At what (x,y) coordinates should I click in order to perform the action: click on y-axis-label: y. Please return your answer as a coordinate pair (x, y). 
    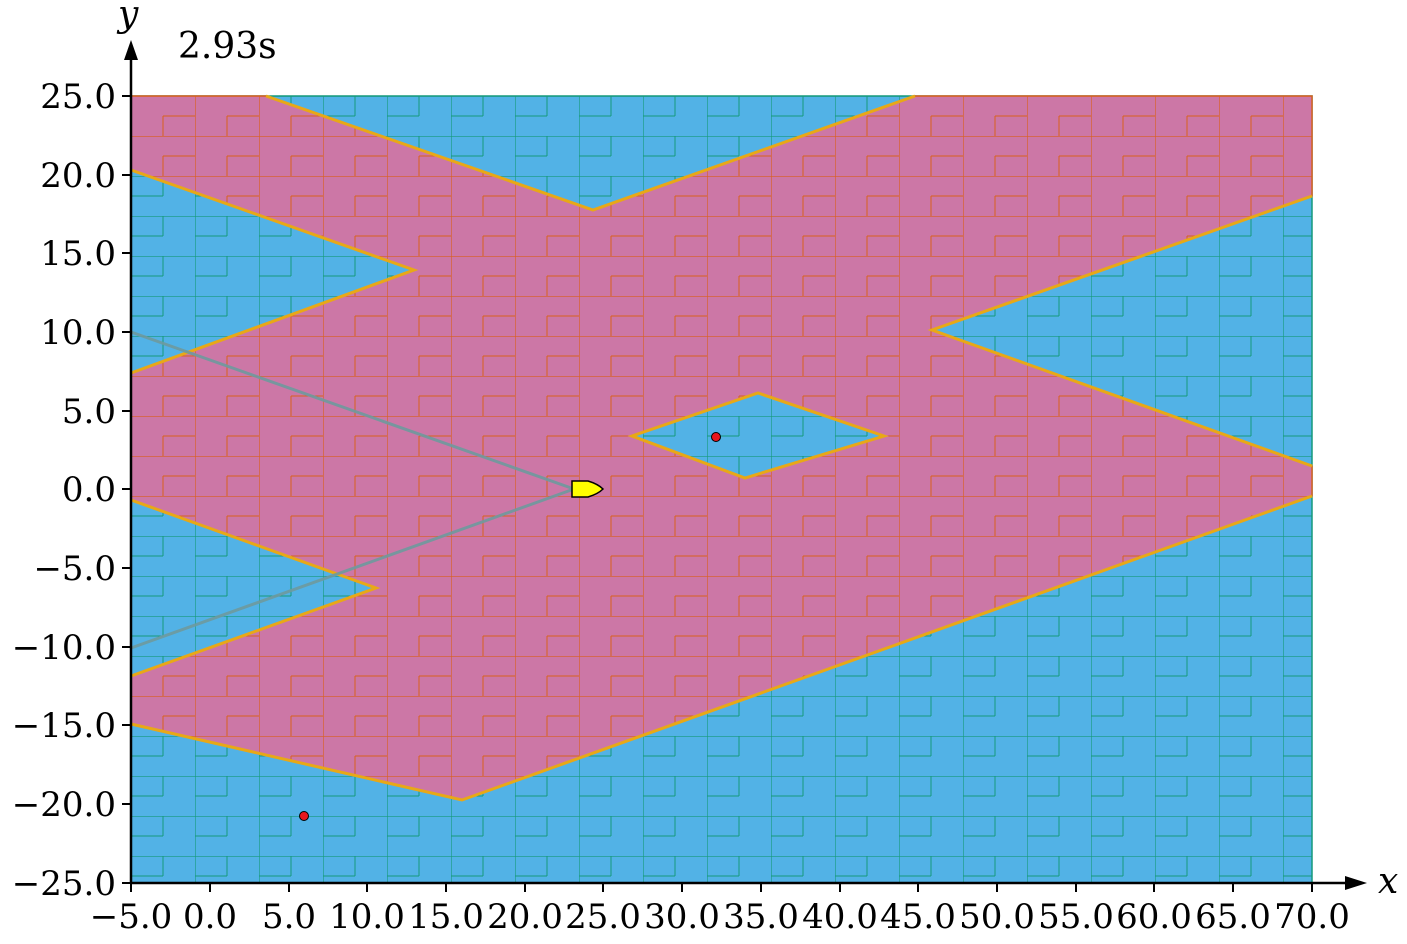
    Looking at the image, I should click on (127, 17).